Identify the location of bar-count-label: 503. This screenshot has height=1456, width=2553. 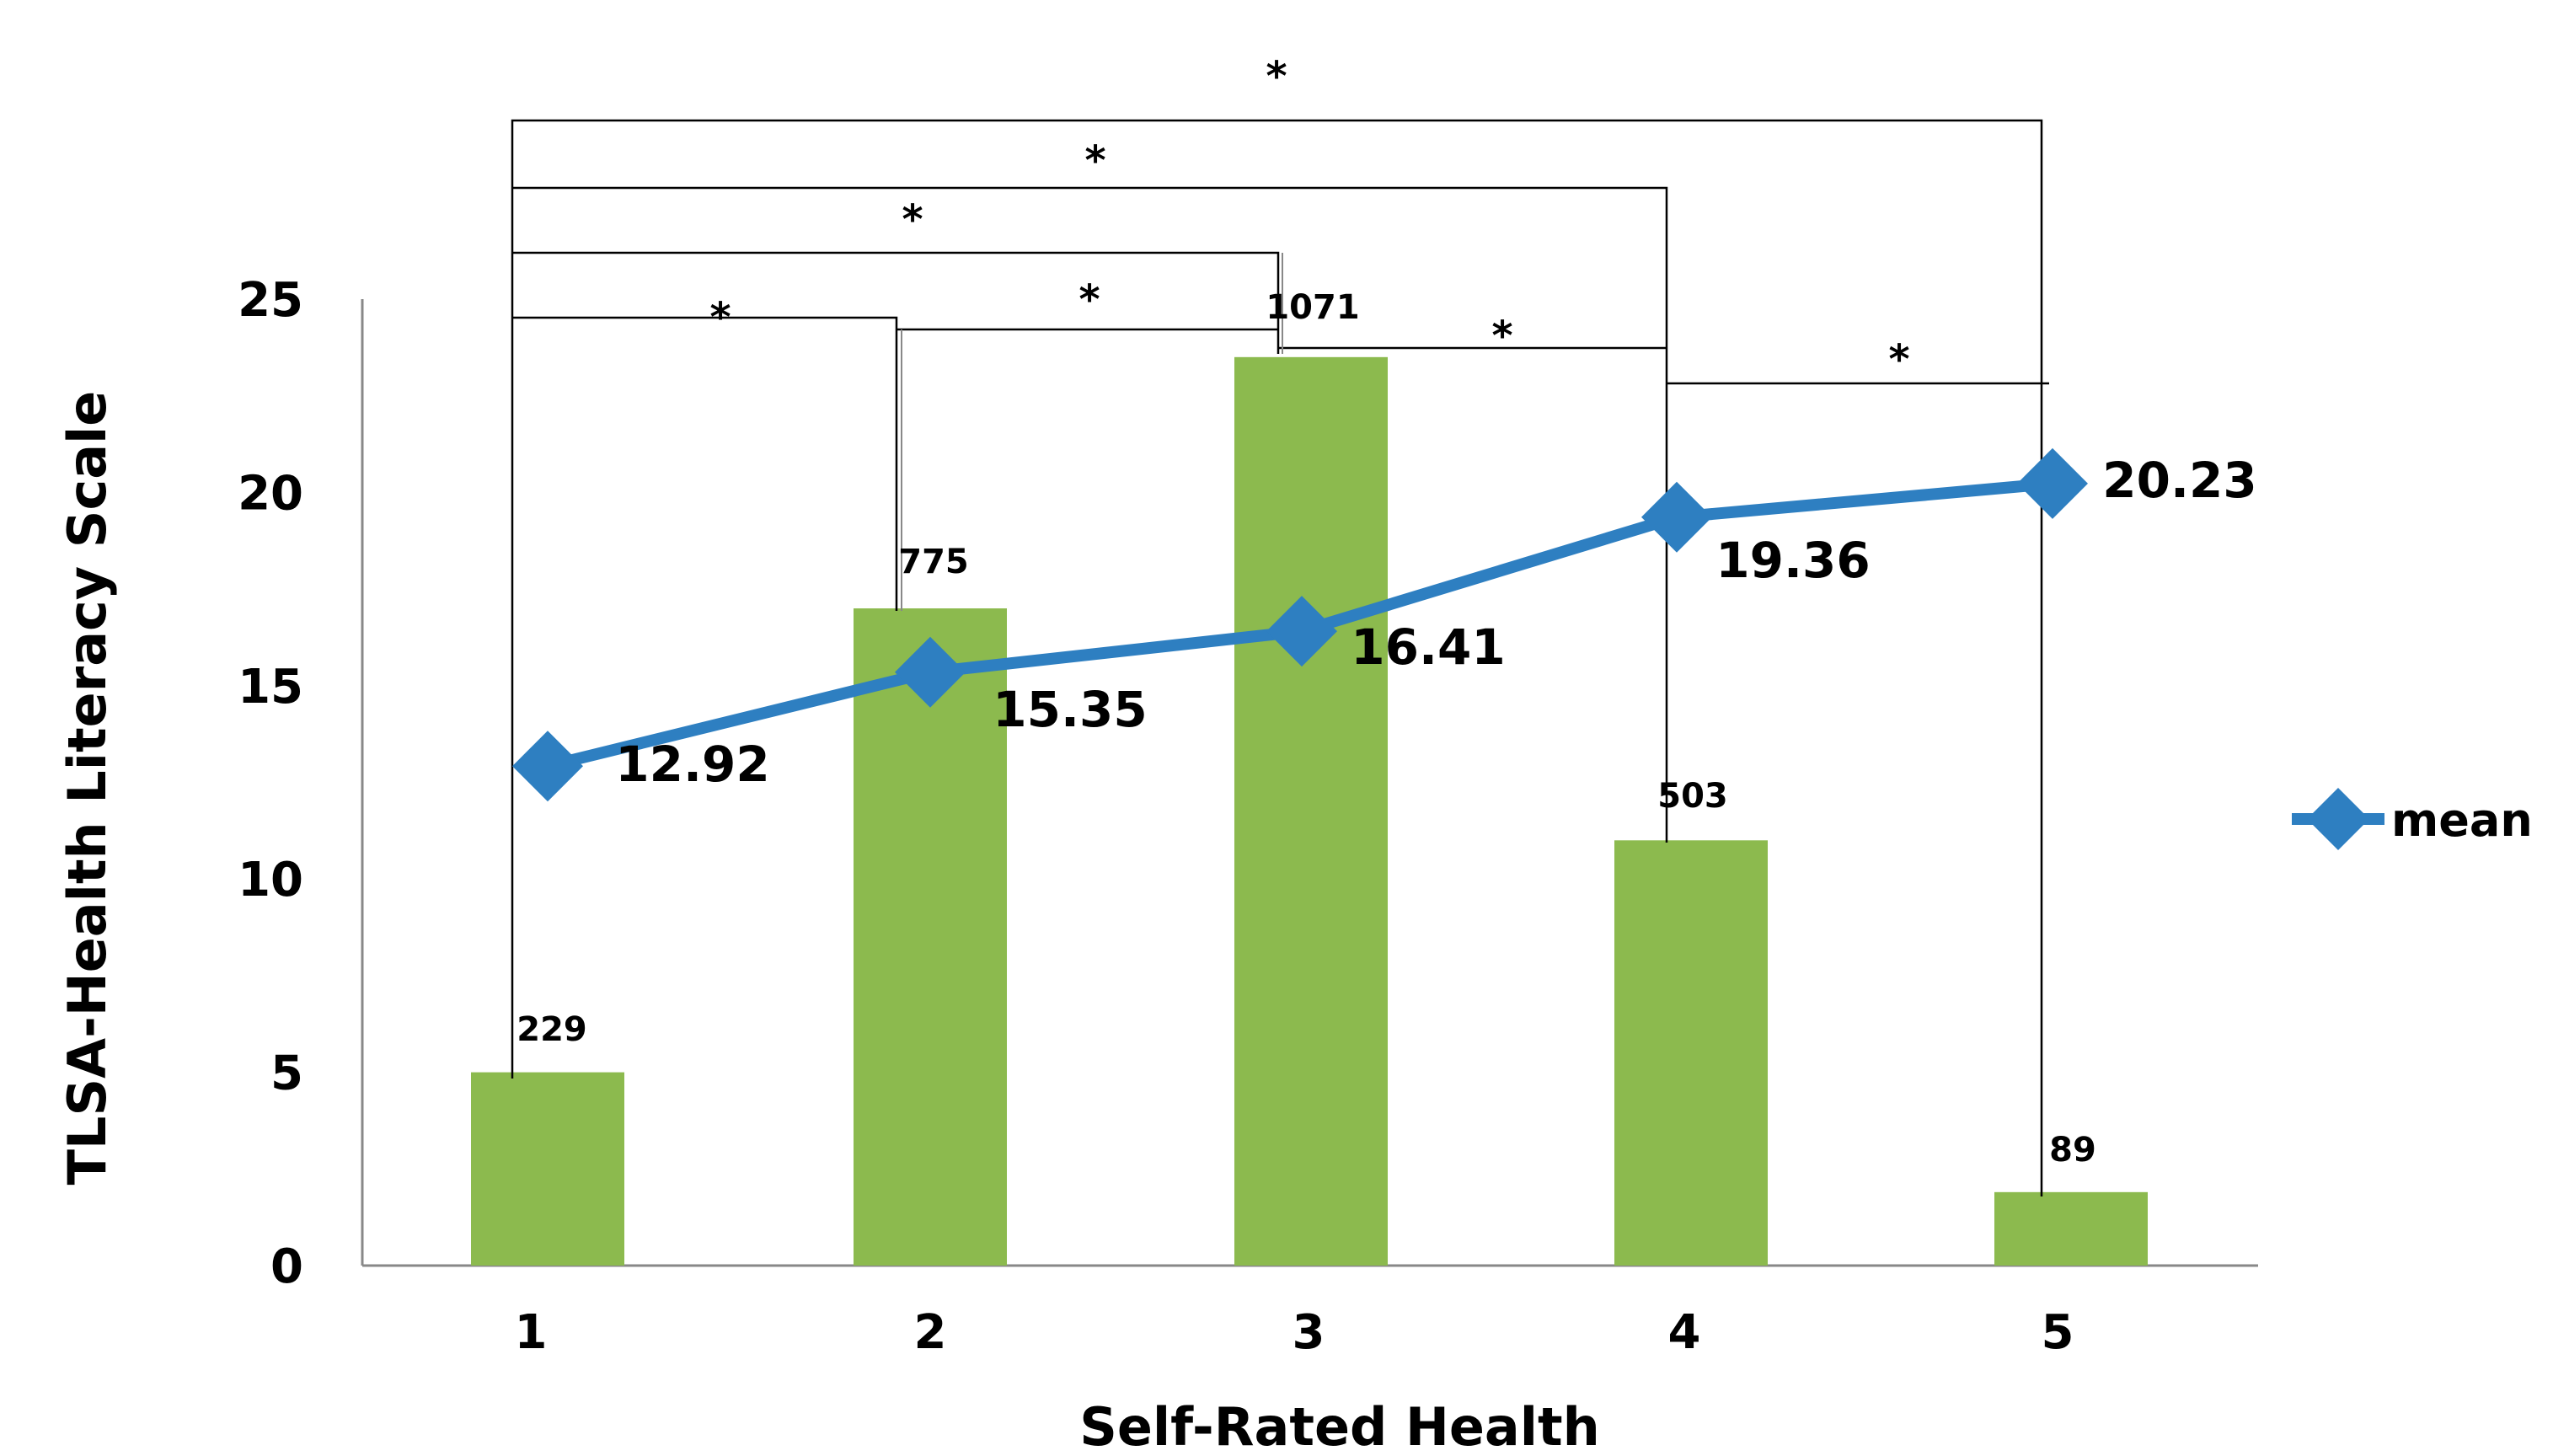
(1692, 796).